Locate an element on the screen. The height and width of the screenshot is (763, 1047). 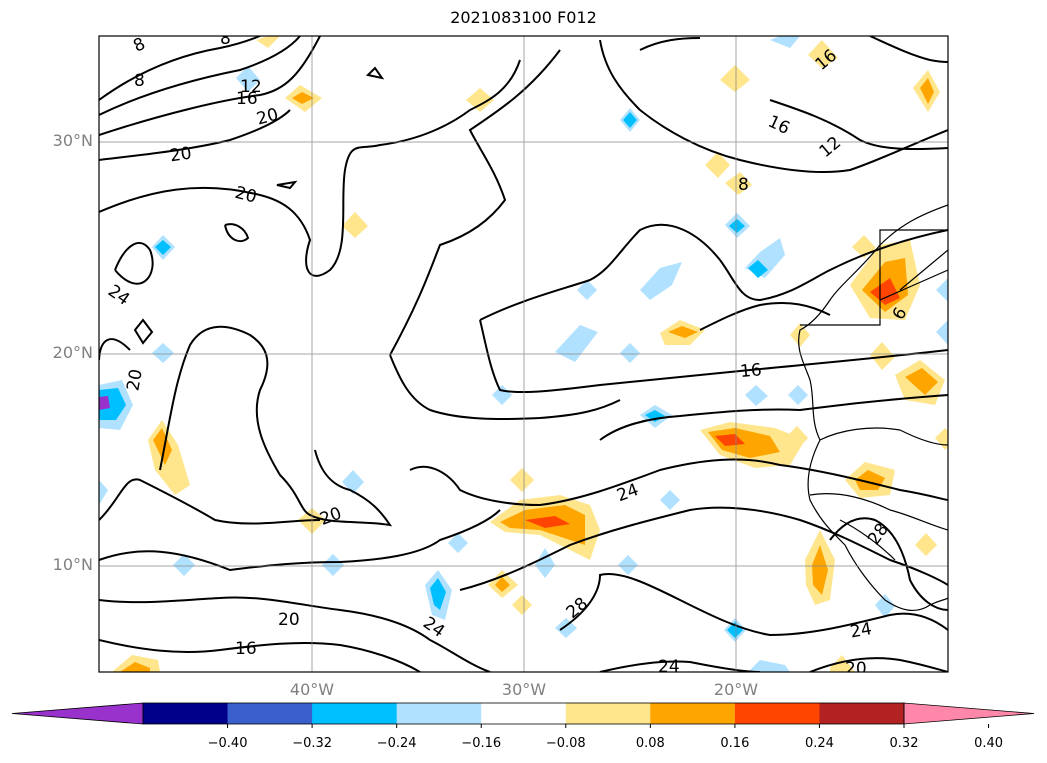
lat-label-10n: 10°N is located at coordinates (72, 564).